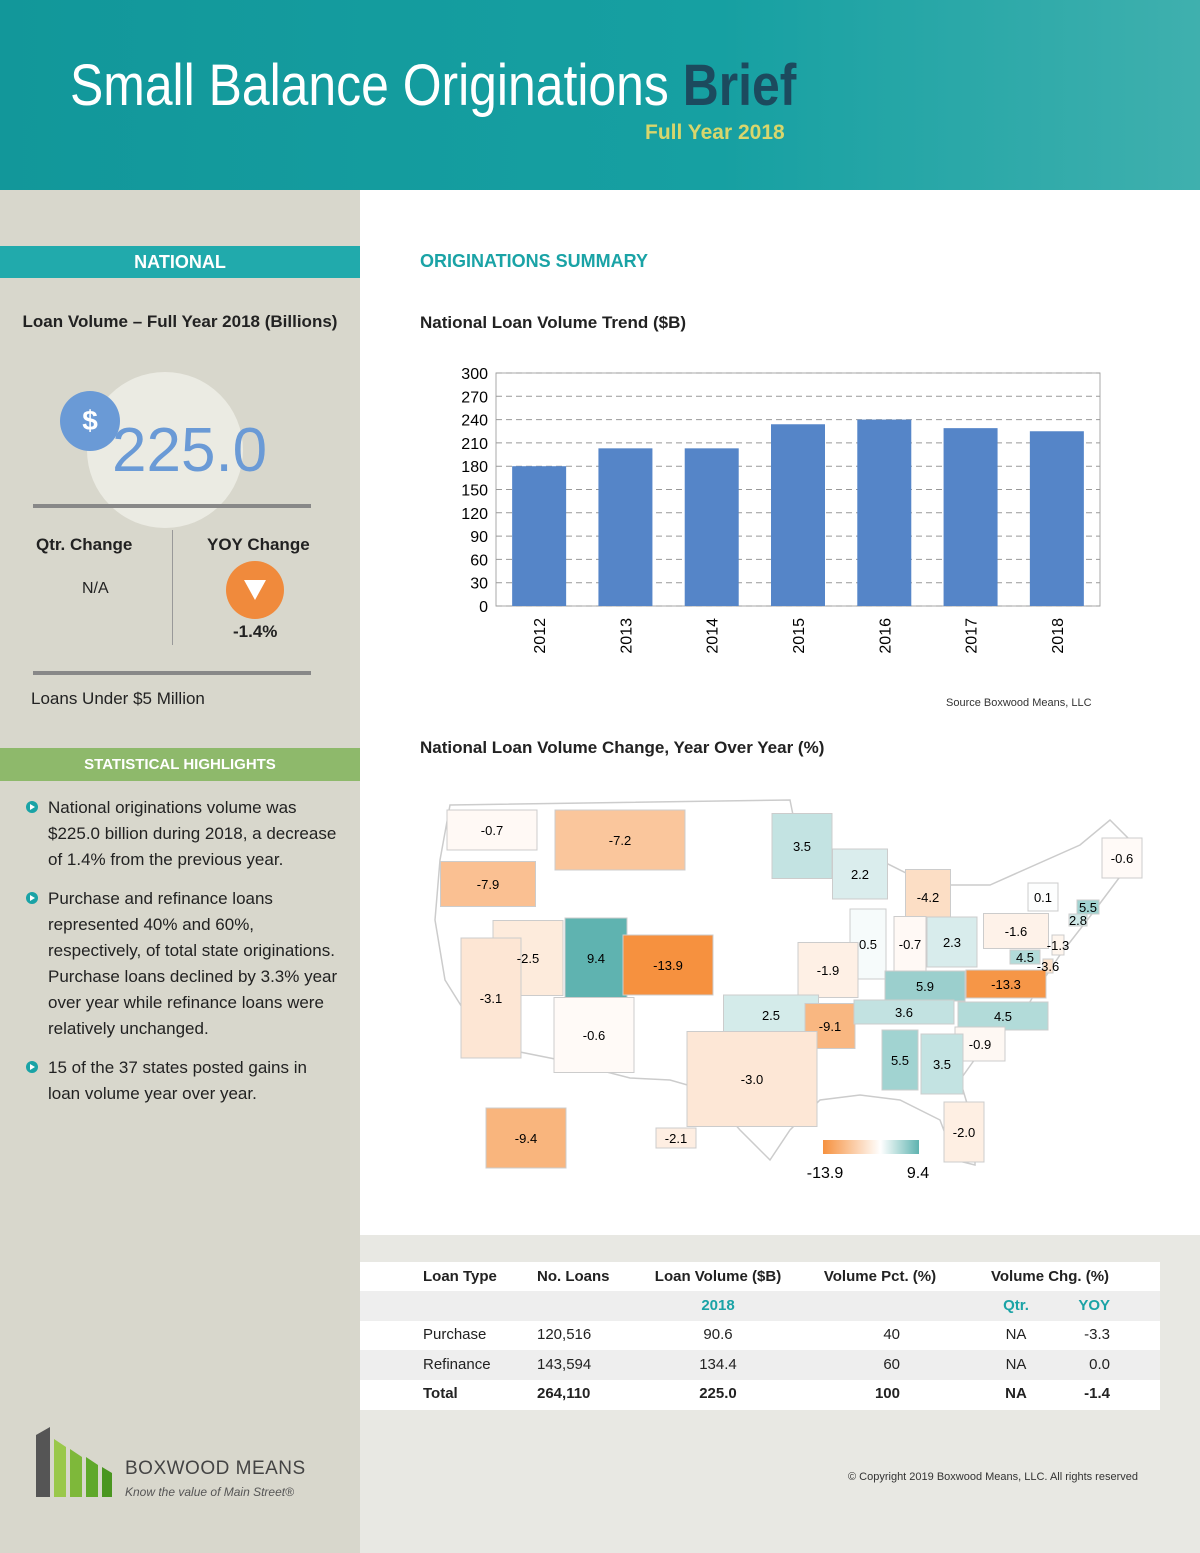  What do you see at coordinates (455, 1334) in the screenshot?
I see `table-cell: Purchase` at bounding box center [455, 1334].